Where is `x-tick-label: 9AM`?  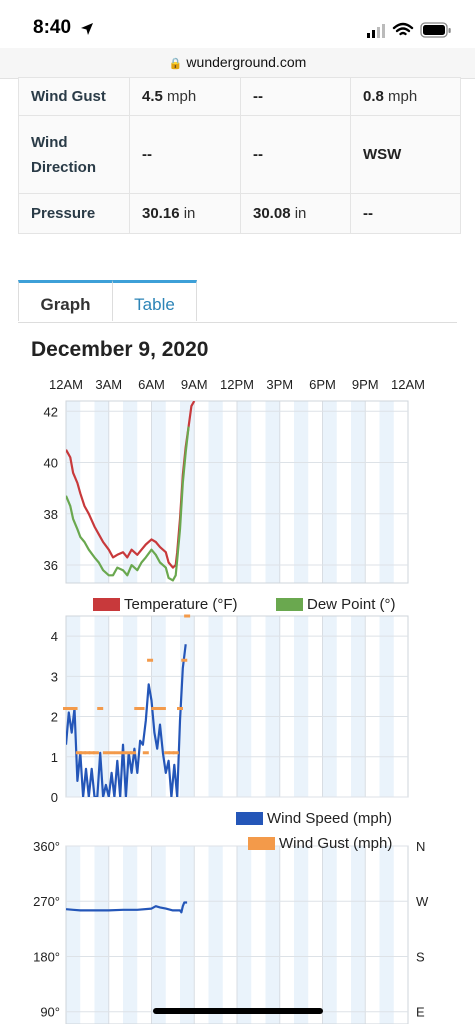
x-tick-label: 9AM is located at coordinates (194, 384).